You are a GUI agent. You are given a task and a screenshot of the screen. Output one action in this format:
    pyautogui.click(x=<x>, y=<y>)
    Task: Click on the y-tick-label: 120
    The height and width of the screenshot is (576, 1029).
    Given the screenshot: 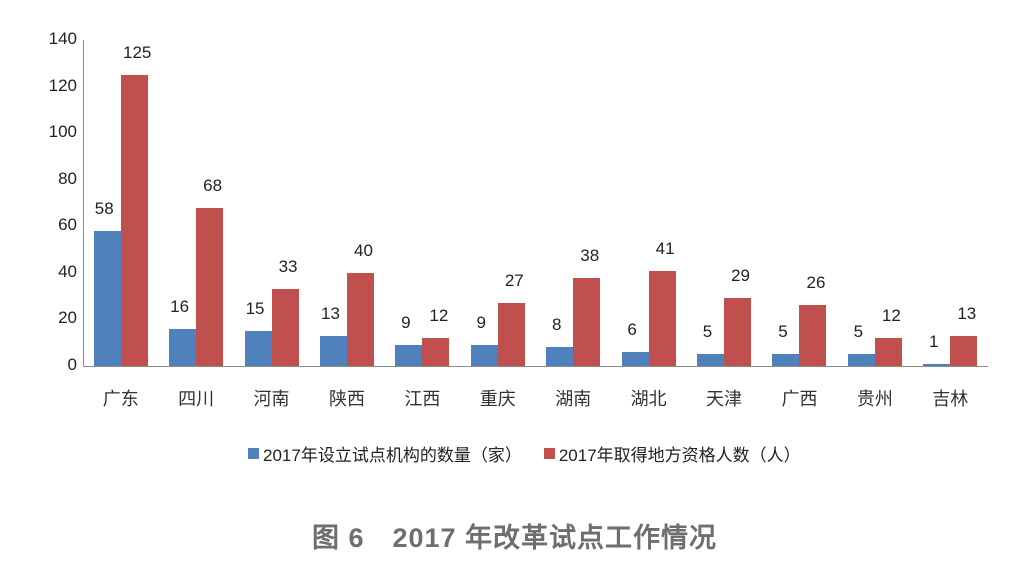 What is the action you would take?
    pyautogui.click(x=62, y=85)
    